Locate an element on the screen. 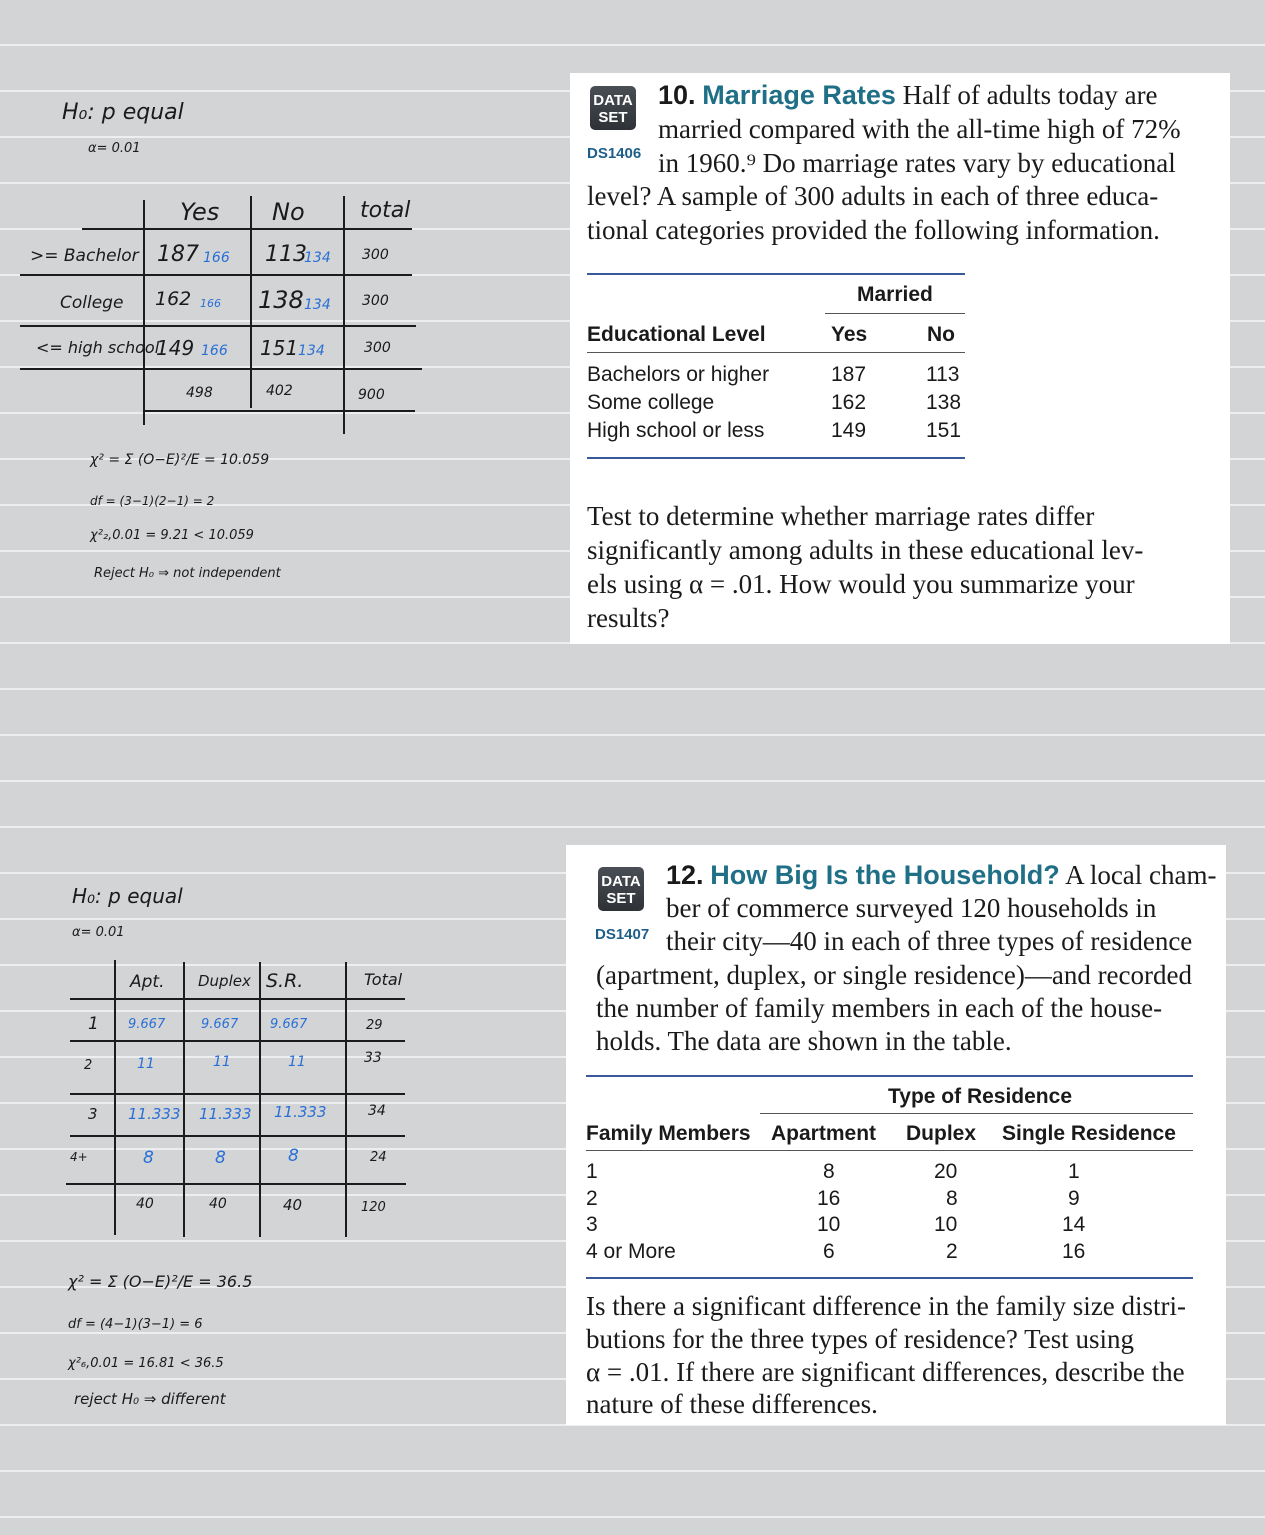  observed-value: 149 is located at coordinates (175, 348).